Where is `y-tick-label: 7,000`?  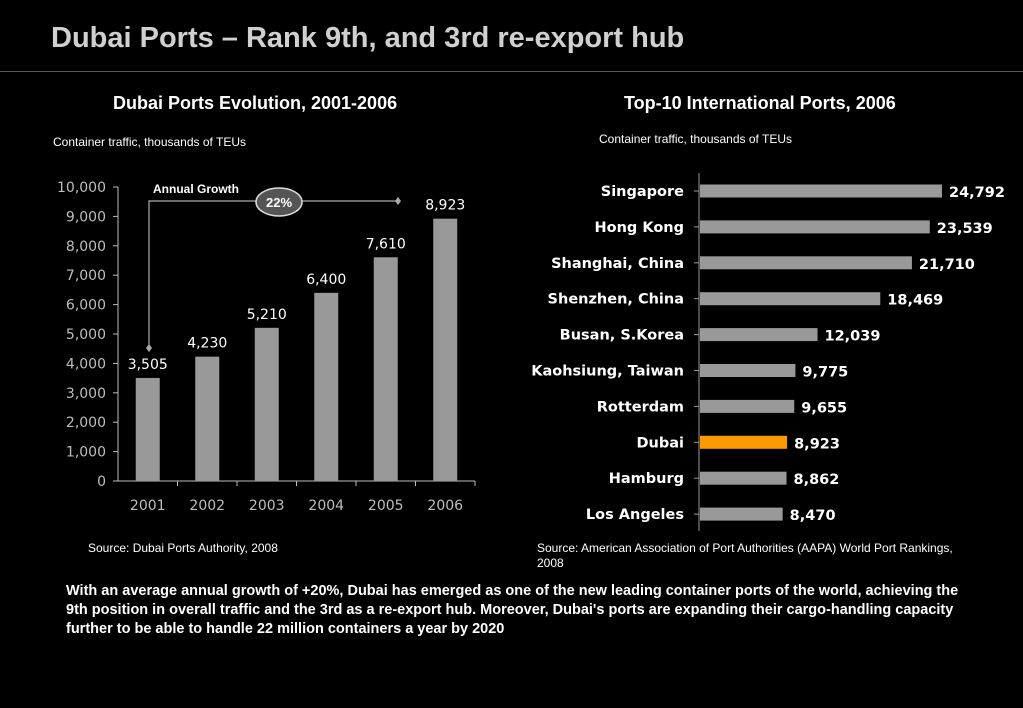
y-tick-label: 7,000 is located at coordinates (86, 276).